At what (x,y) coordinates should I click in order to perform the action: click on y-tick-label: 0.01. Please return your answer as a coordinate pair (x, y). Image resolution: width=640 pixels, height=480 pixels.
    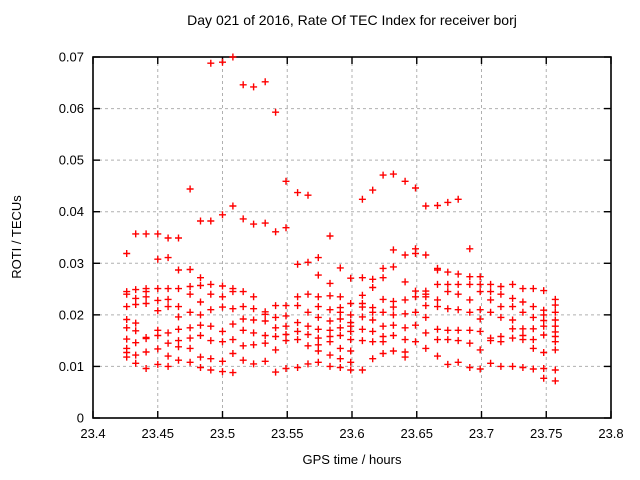
    Looking at the image, I should click on (71, 366).